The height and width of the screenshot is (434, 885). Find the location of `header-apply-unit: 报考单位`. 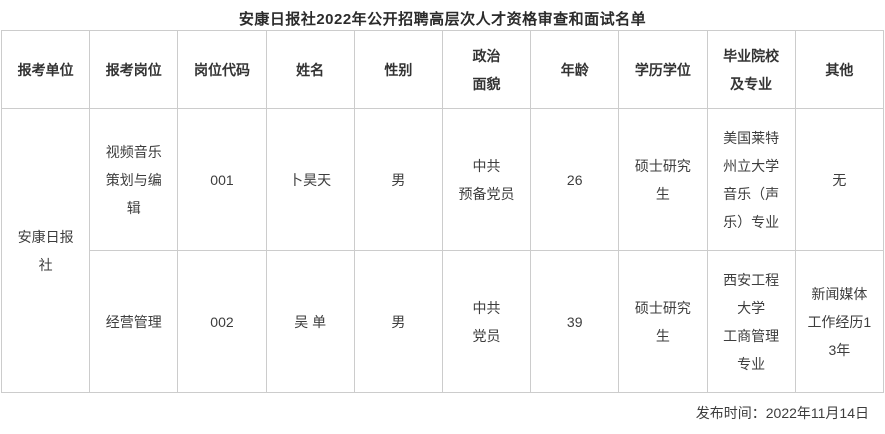

header-apply-unit: 报考单位 is located at coordinates (45, 69).